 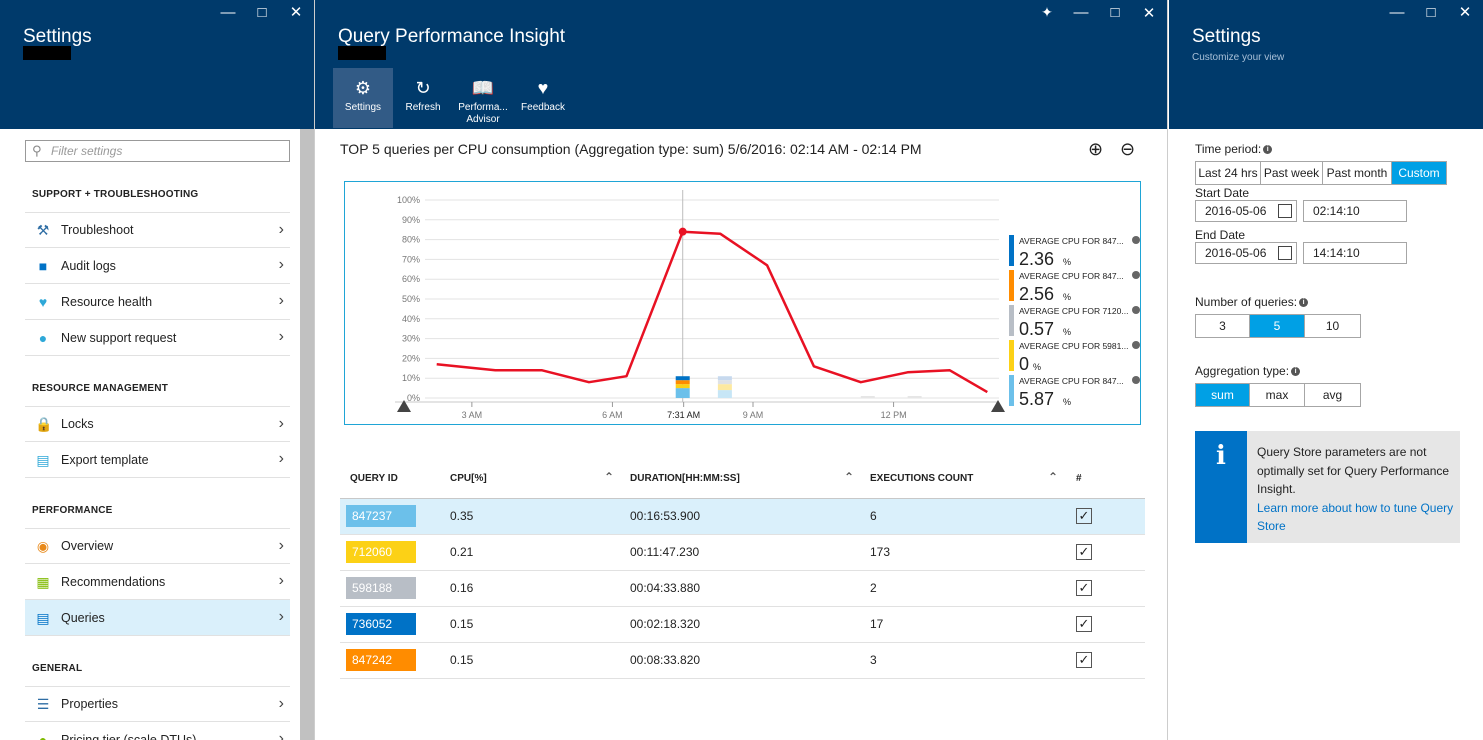 What do you see at coordinates (157, 618) in the screenshot?
I see `menu-item-queries: ▤ Queries ›` at bounding box center [157, 618].